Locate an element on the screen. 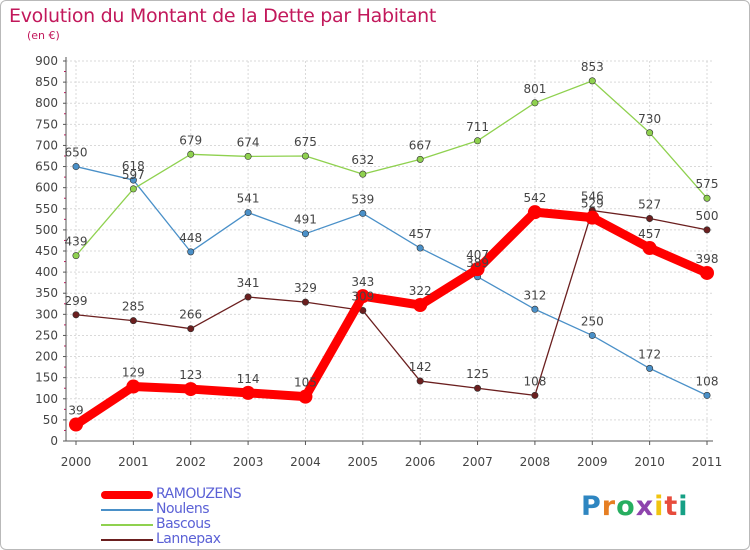 The width and height of the screenshot is (750, 550). legend-swatch-bascous is located at coordinates (127, 525).